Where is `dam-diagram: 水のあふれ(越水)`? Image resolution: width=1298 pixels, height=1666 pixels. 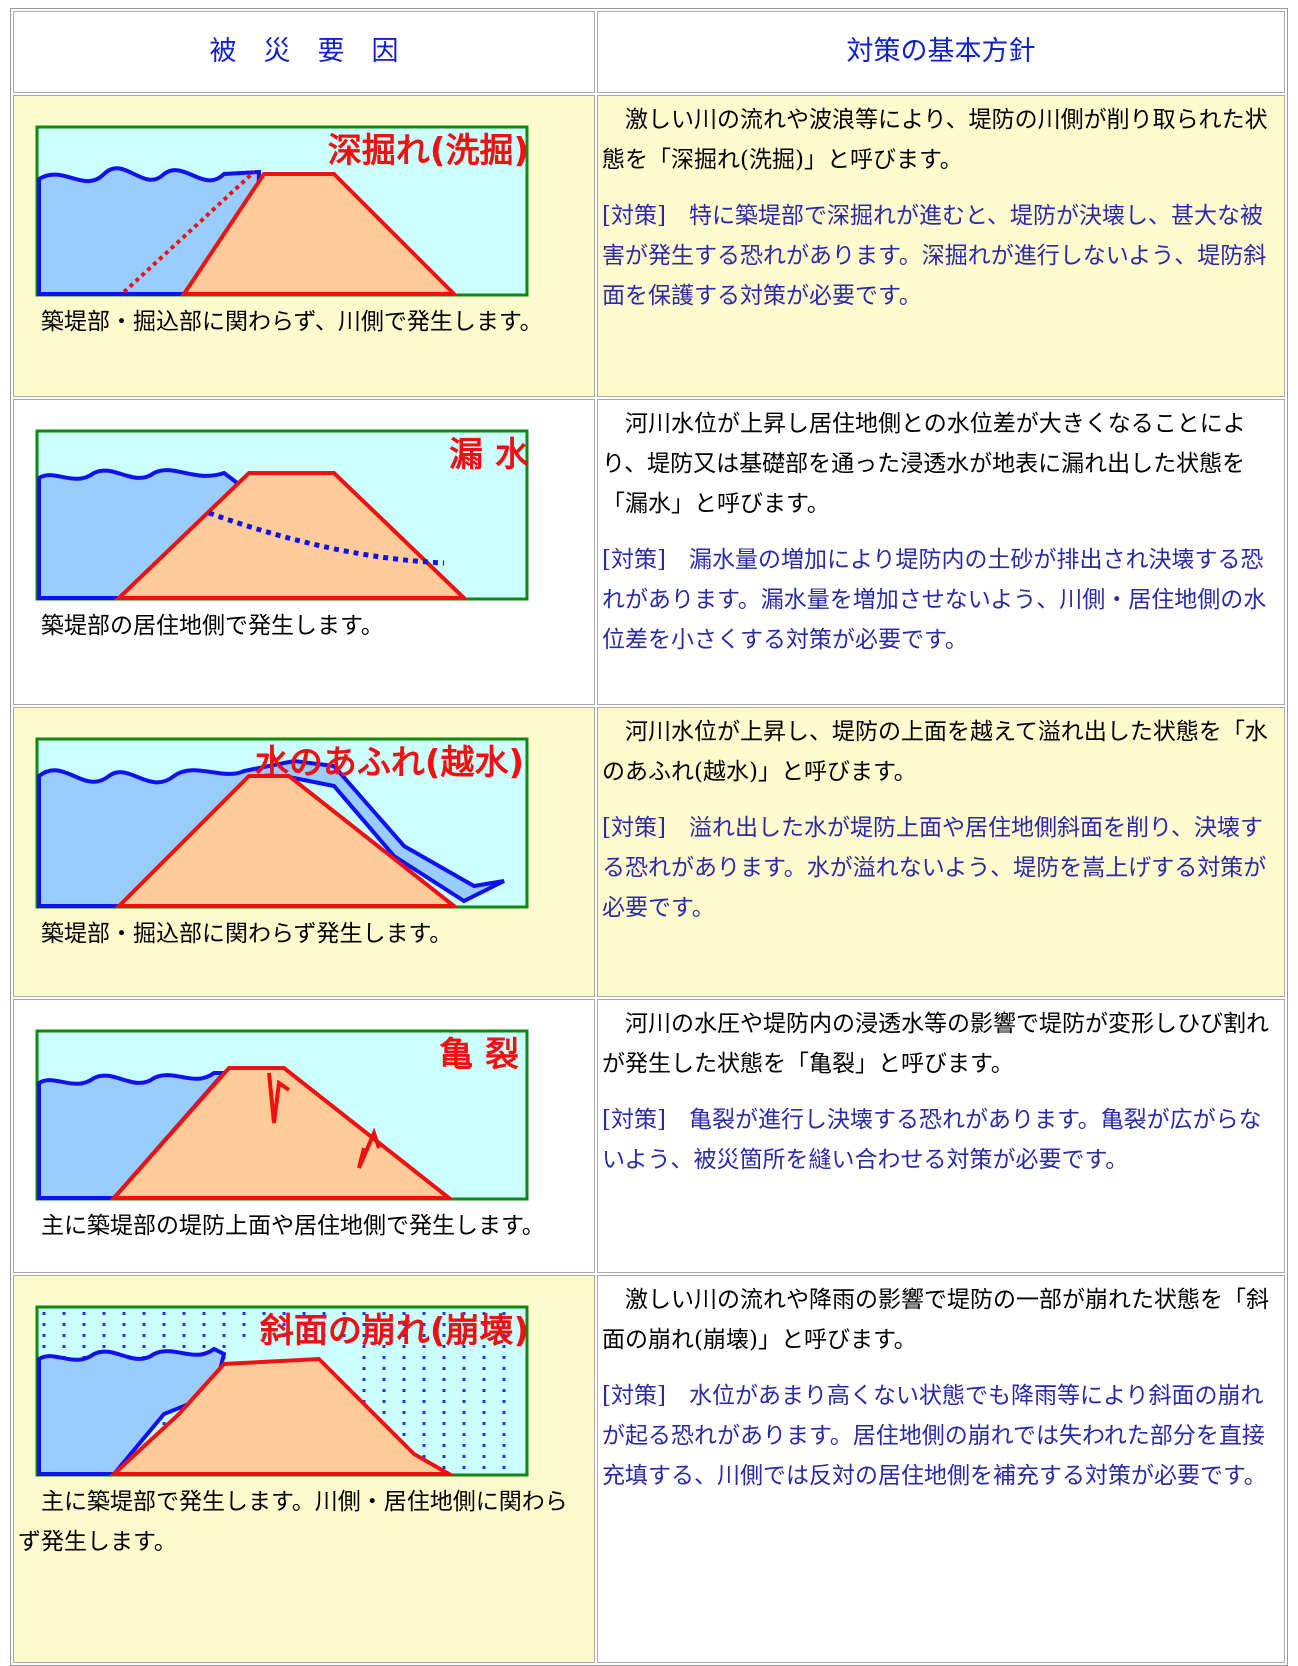
dam-diagram: 水のあふれ(越水) is located at coordinates (282, 823).